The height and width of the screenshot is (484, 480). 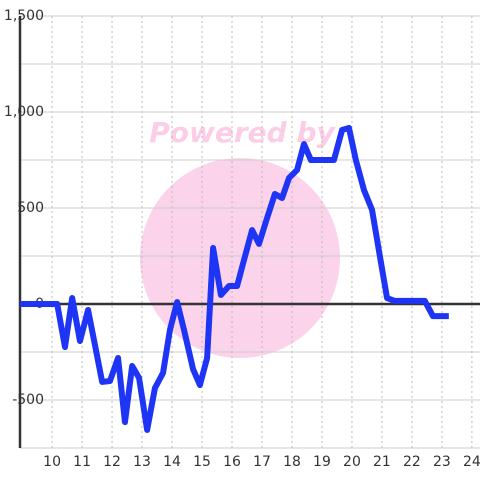 What do you see at coordinates (292, 462) in the screenshot?
I see `x-tick-label: 18` at bounding box center [292, 462].